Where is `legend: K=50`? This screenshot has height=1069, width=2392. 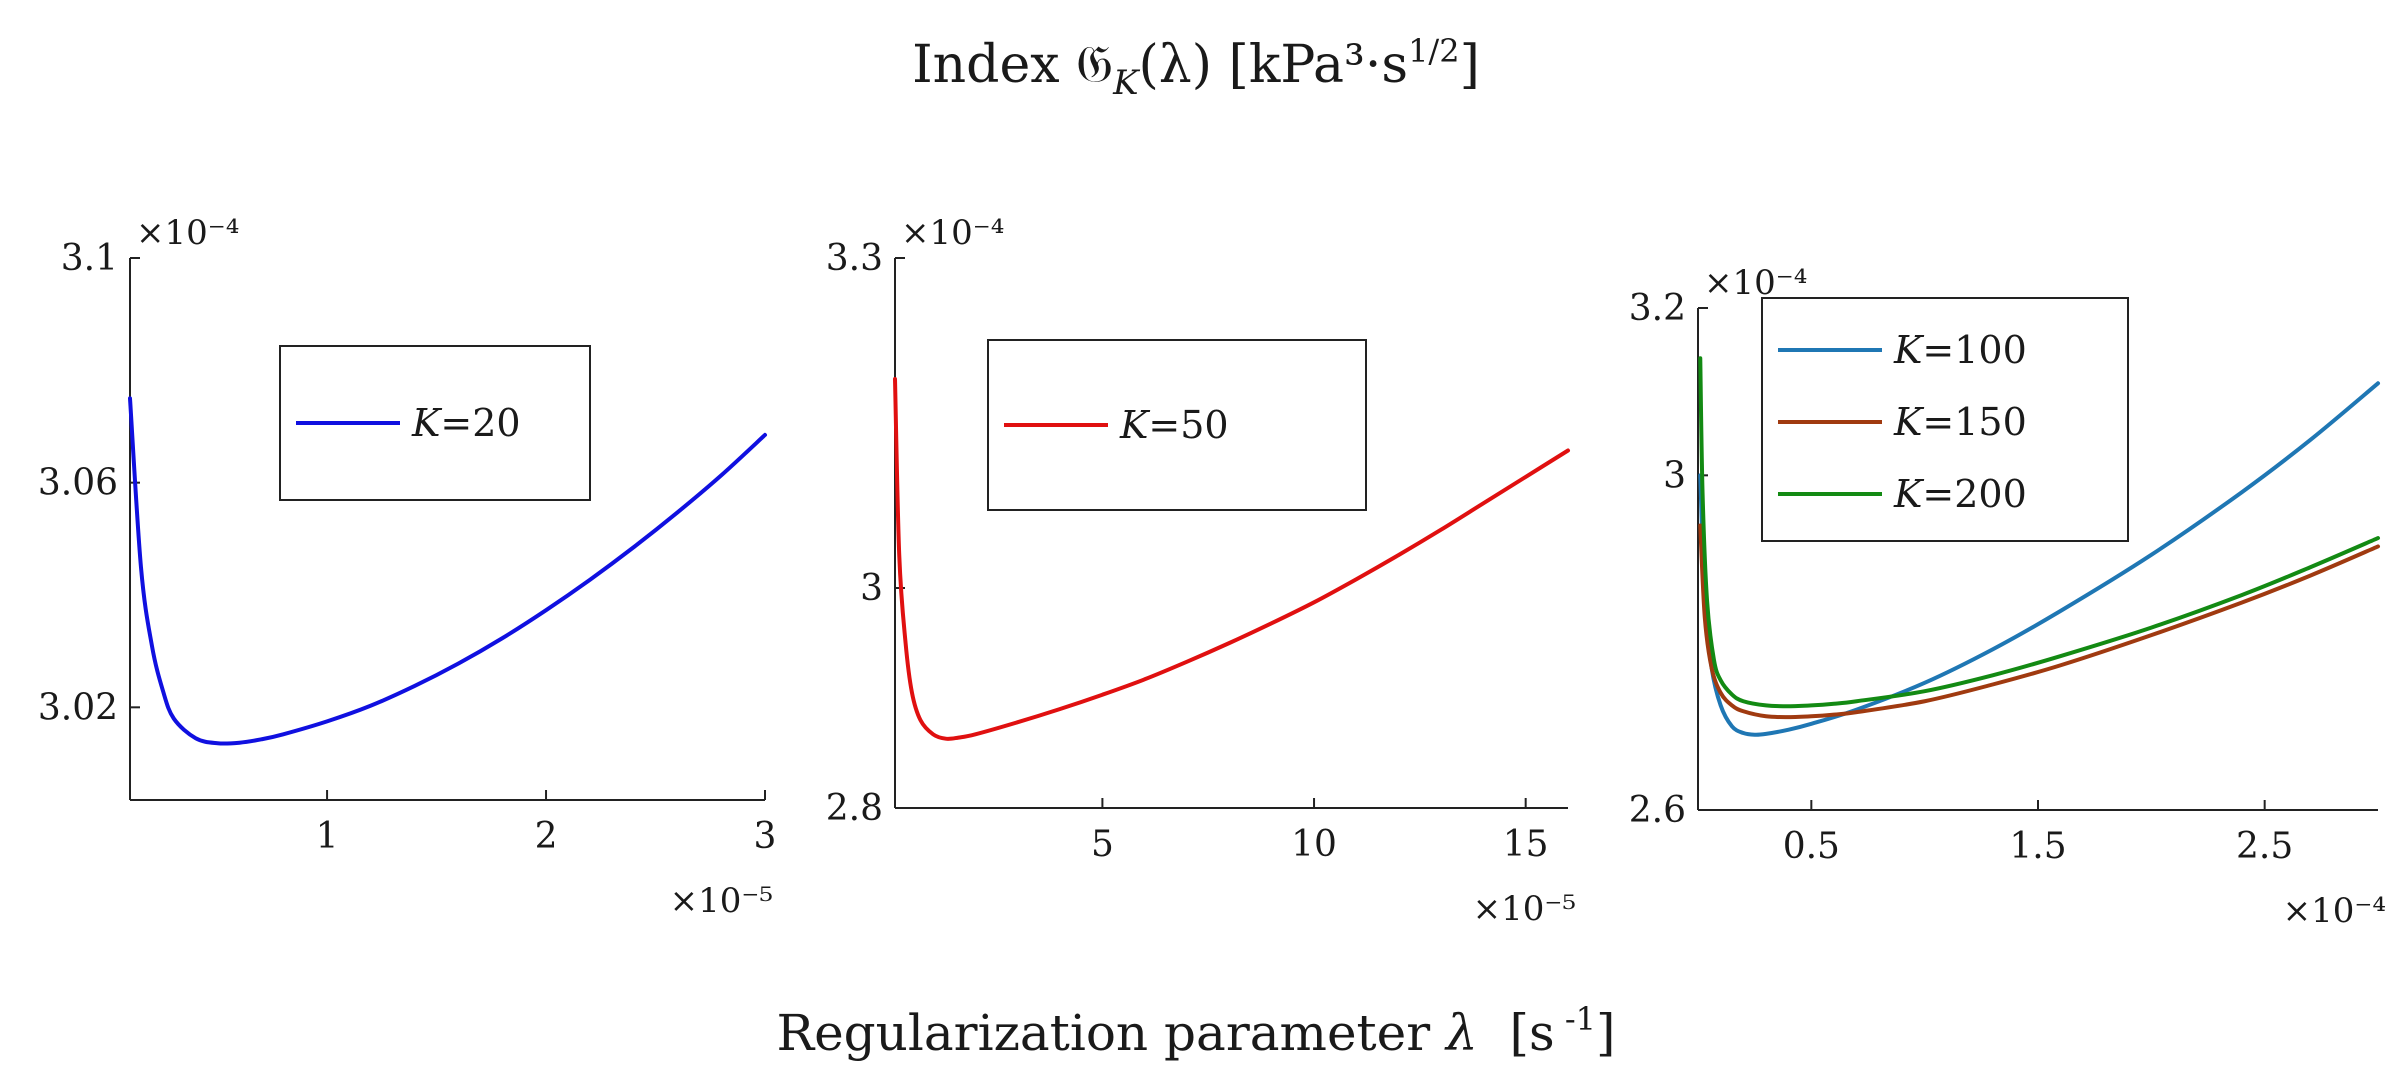 legend: K=50 is located at coordinates (1177, 425).